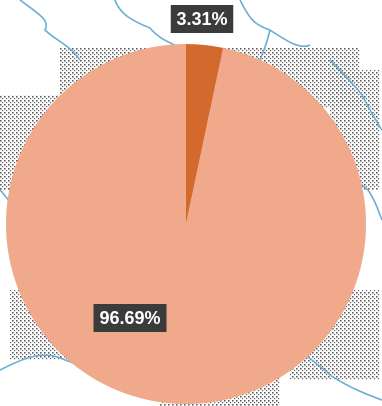 This screenshot has height=406, width=382. I want to click on data-label-text: 3.31%, so click(201, 19).